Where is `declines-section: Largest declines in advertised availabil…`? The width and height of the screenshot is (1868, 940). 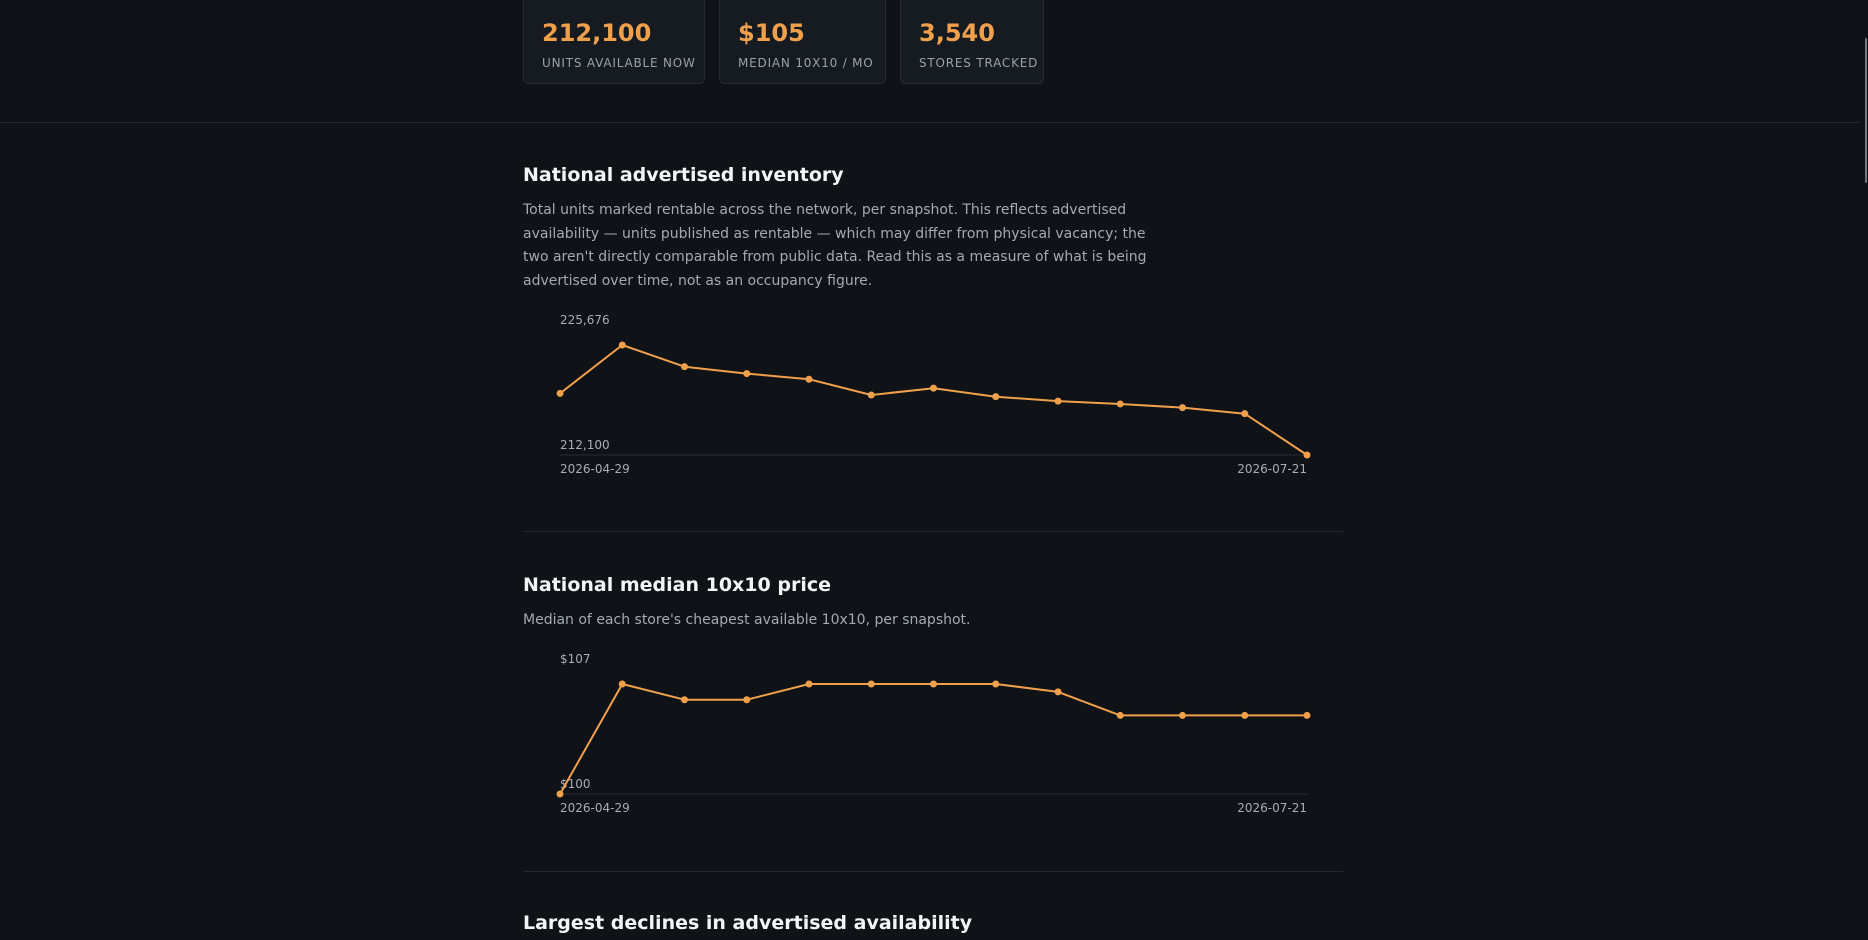
declines-section: Largest declines in advertised availabil… is located at coordinates (933, 923).